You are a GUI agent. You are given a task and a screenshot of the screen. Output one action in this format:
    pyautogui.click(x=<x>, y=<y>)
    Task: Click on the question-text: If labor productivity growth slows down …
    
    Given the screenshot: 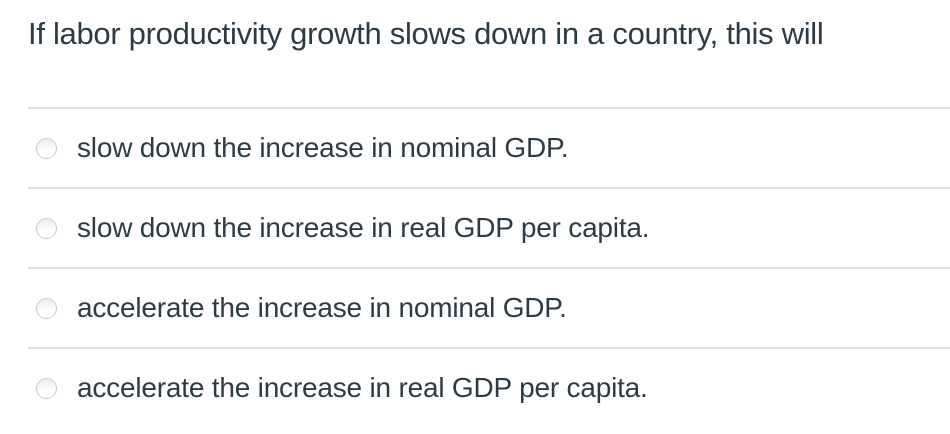 What is the action you would take?
    pyautogui.click(x=426, y=33)
    